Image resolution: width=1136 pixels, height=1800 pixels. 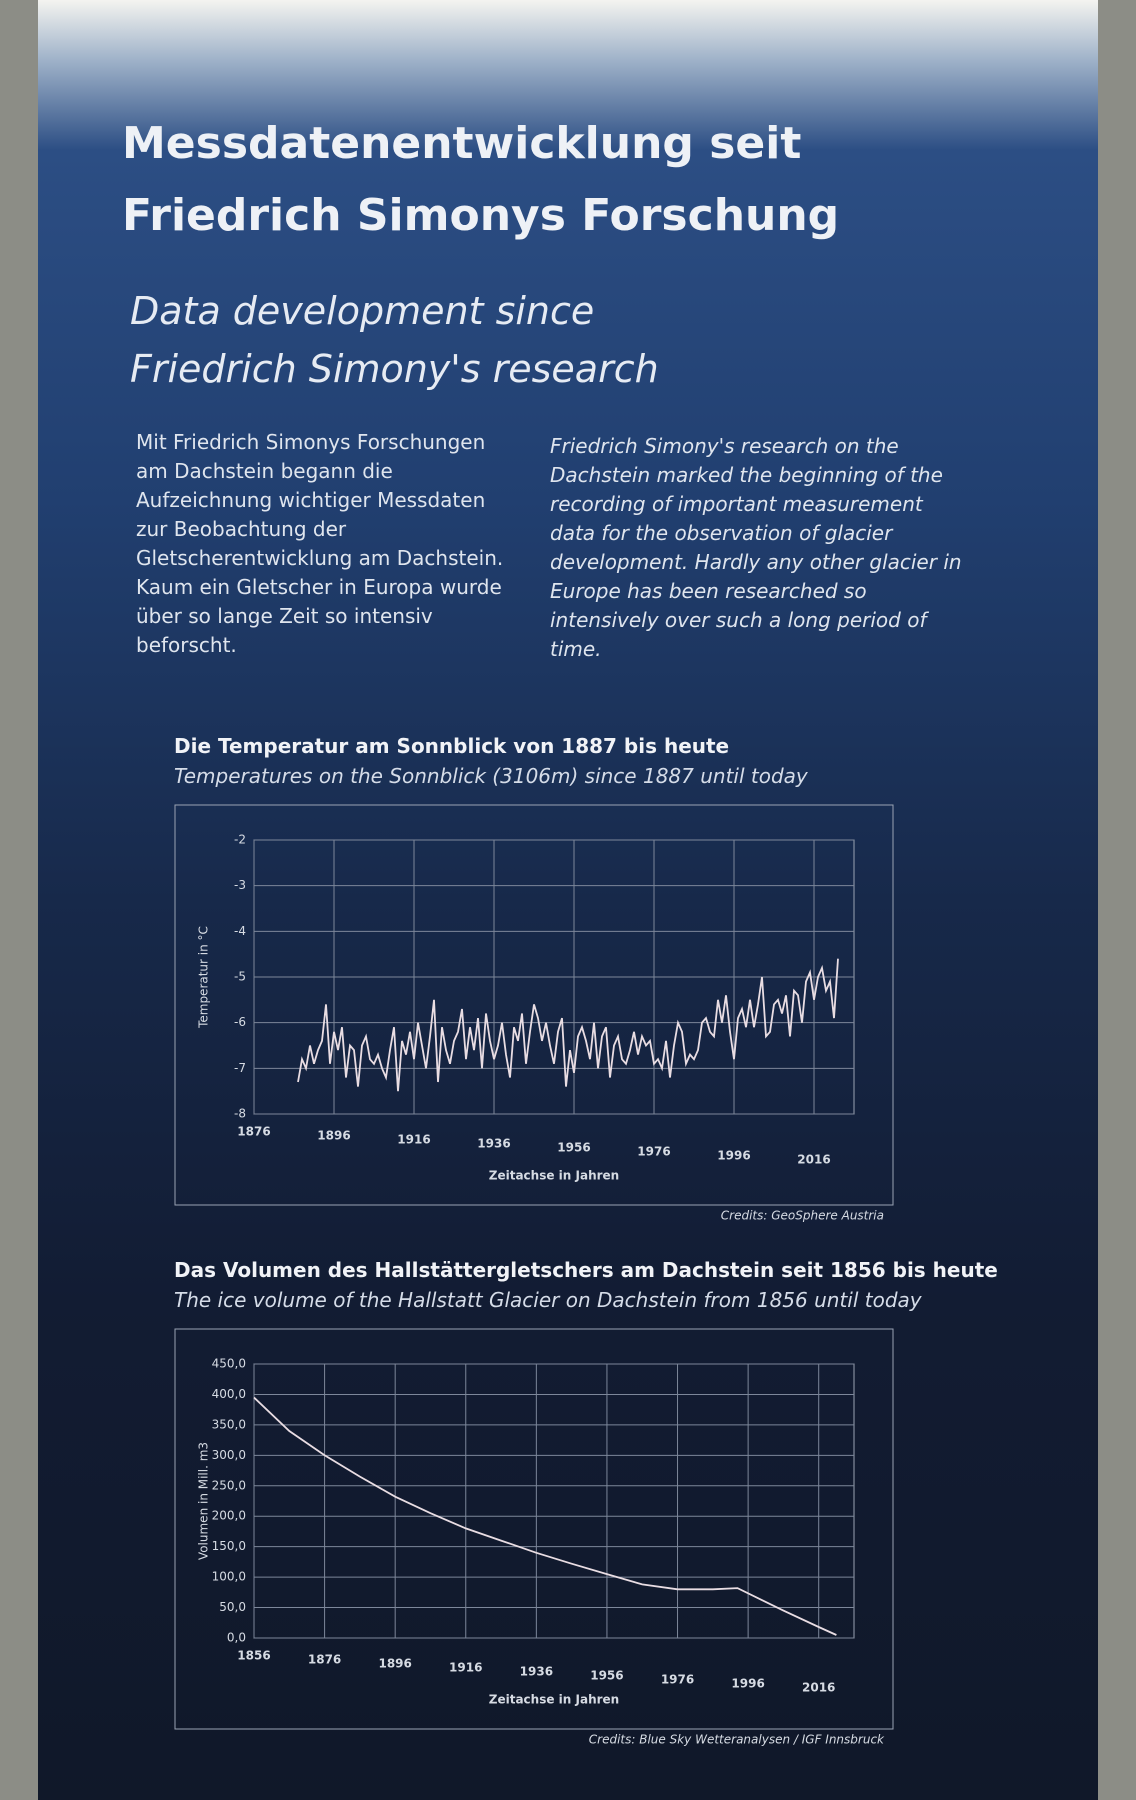 What do you see at coordinates (240, 931) in the screenshot?
I see `y-tick-label: -4` at bounding box center [240, 931].